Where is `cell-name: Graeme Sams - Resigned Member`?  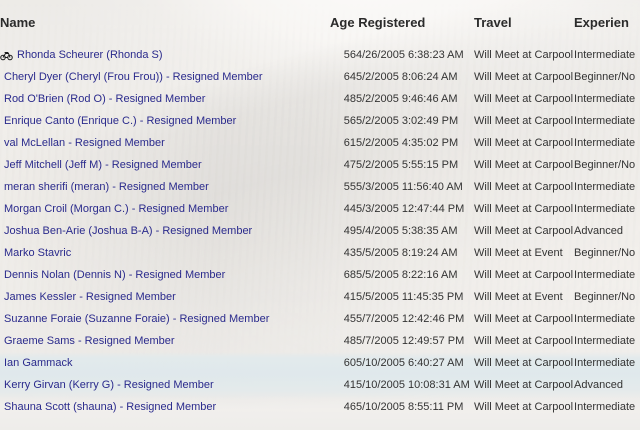 cell-name: Graeme Sams - Resigned Member is located at coordinates (165, 341).